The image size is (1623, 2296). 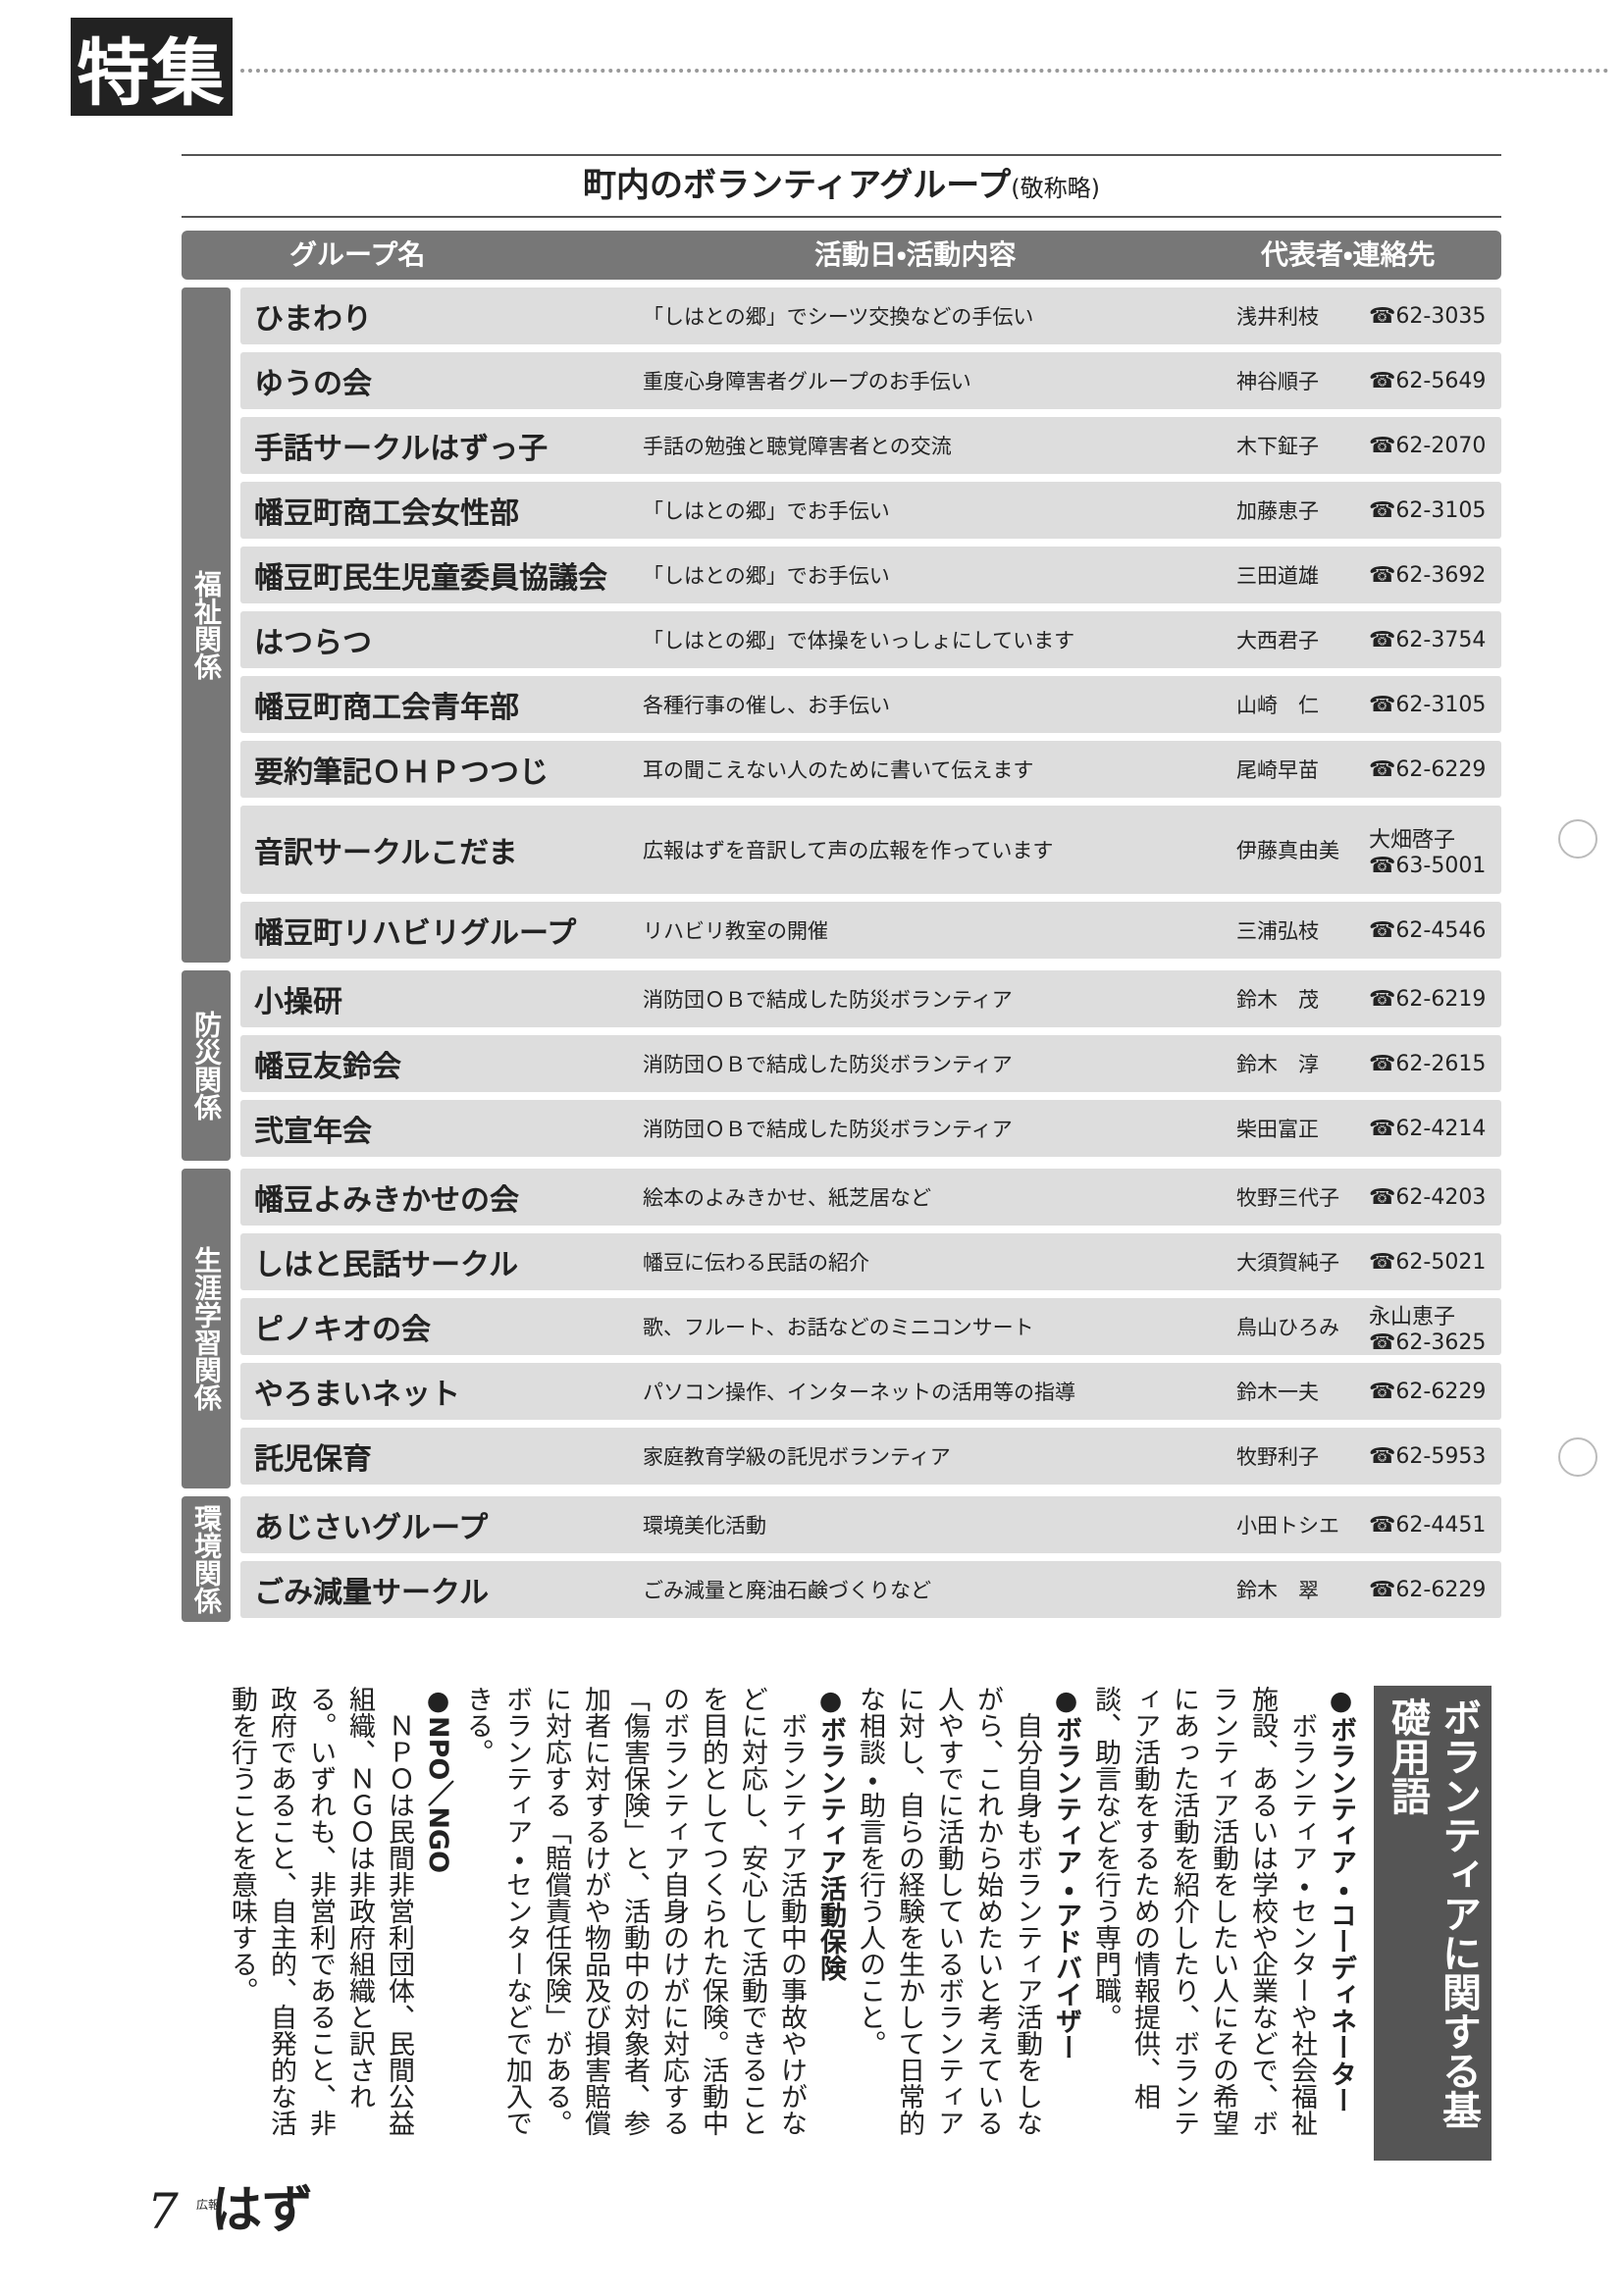 What do you see at coordinates (1277, 770) in the screenshot?
I see `representative: 尾崎早苗` at bounding box center [1277, 770].